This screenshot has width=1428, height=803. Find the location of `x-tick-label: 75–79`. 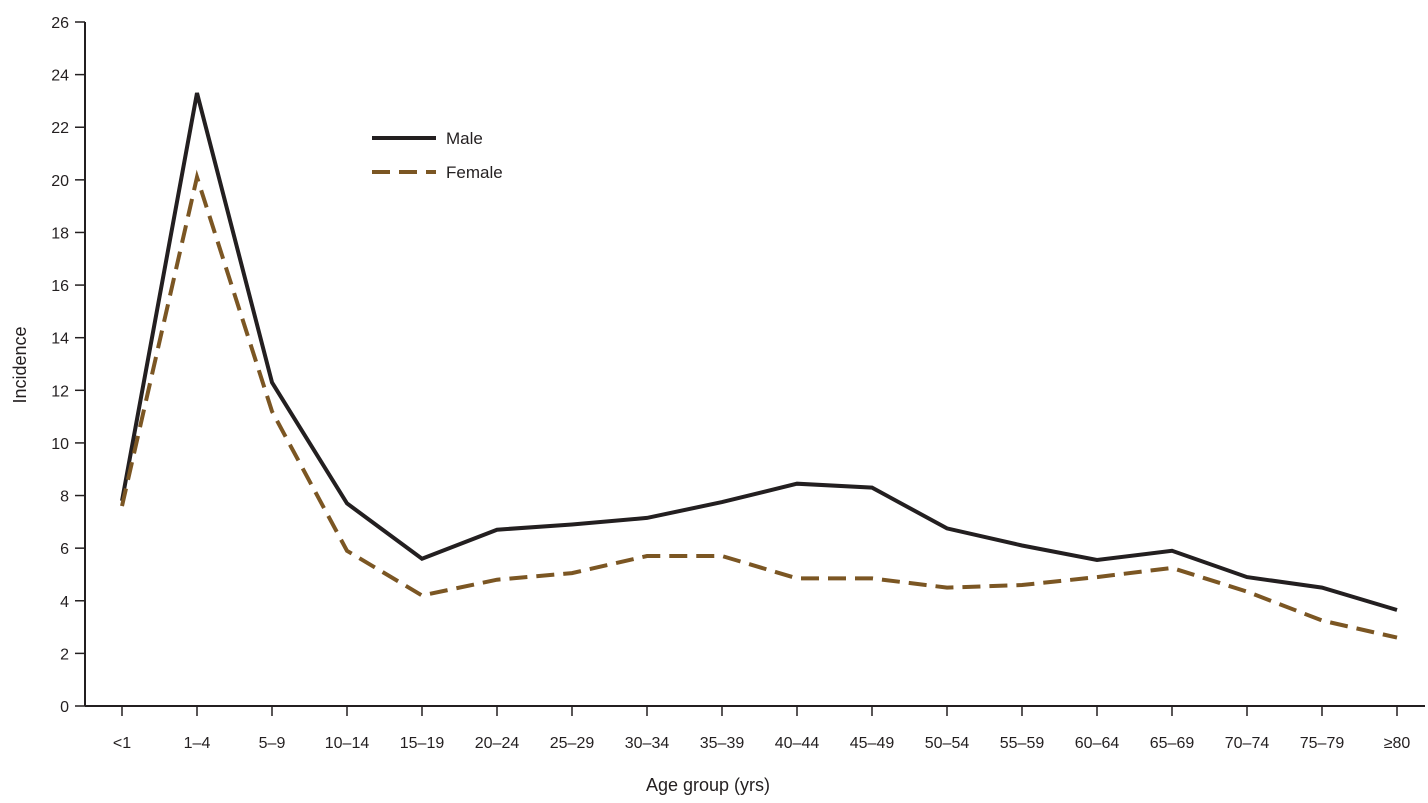

x-tick-label: 75–79 is located at coordinates (1322, 743).